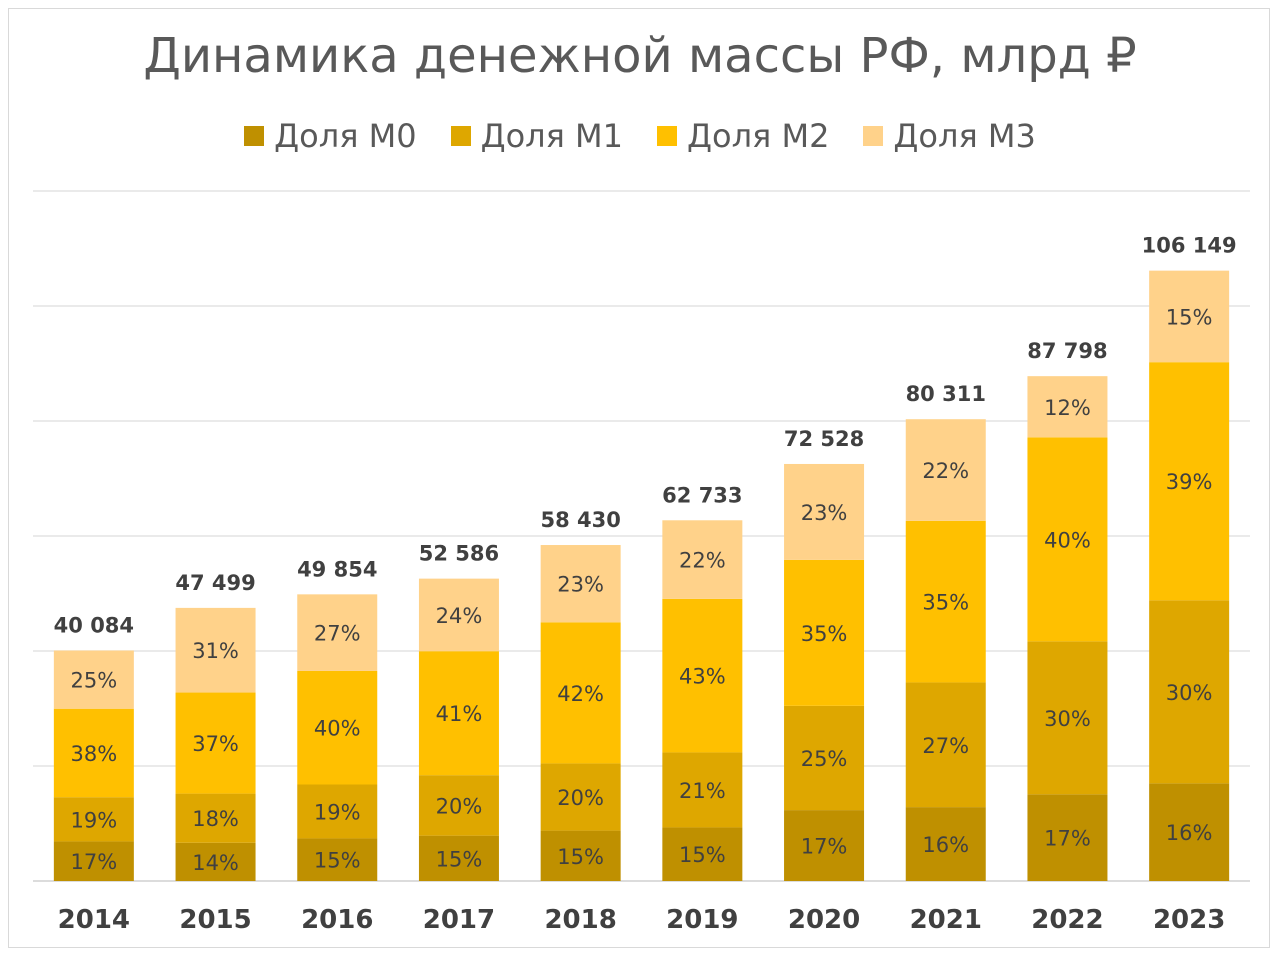 This screenshot has height=956, width=1280. I want to click on legend-label: Доля М1, so click(551, 136).